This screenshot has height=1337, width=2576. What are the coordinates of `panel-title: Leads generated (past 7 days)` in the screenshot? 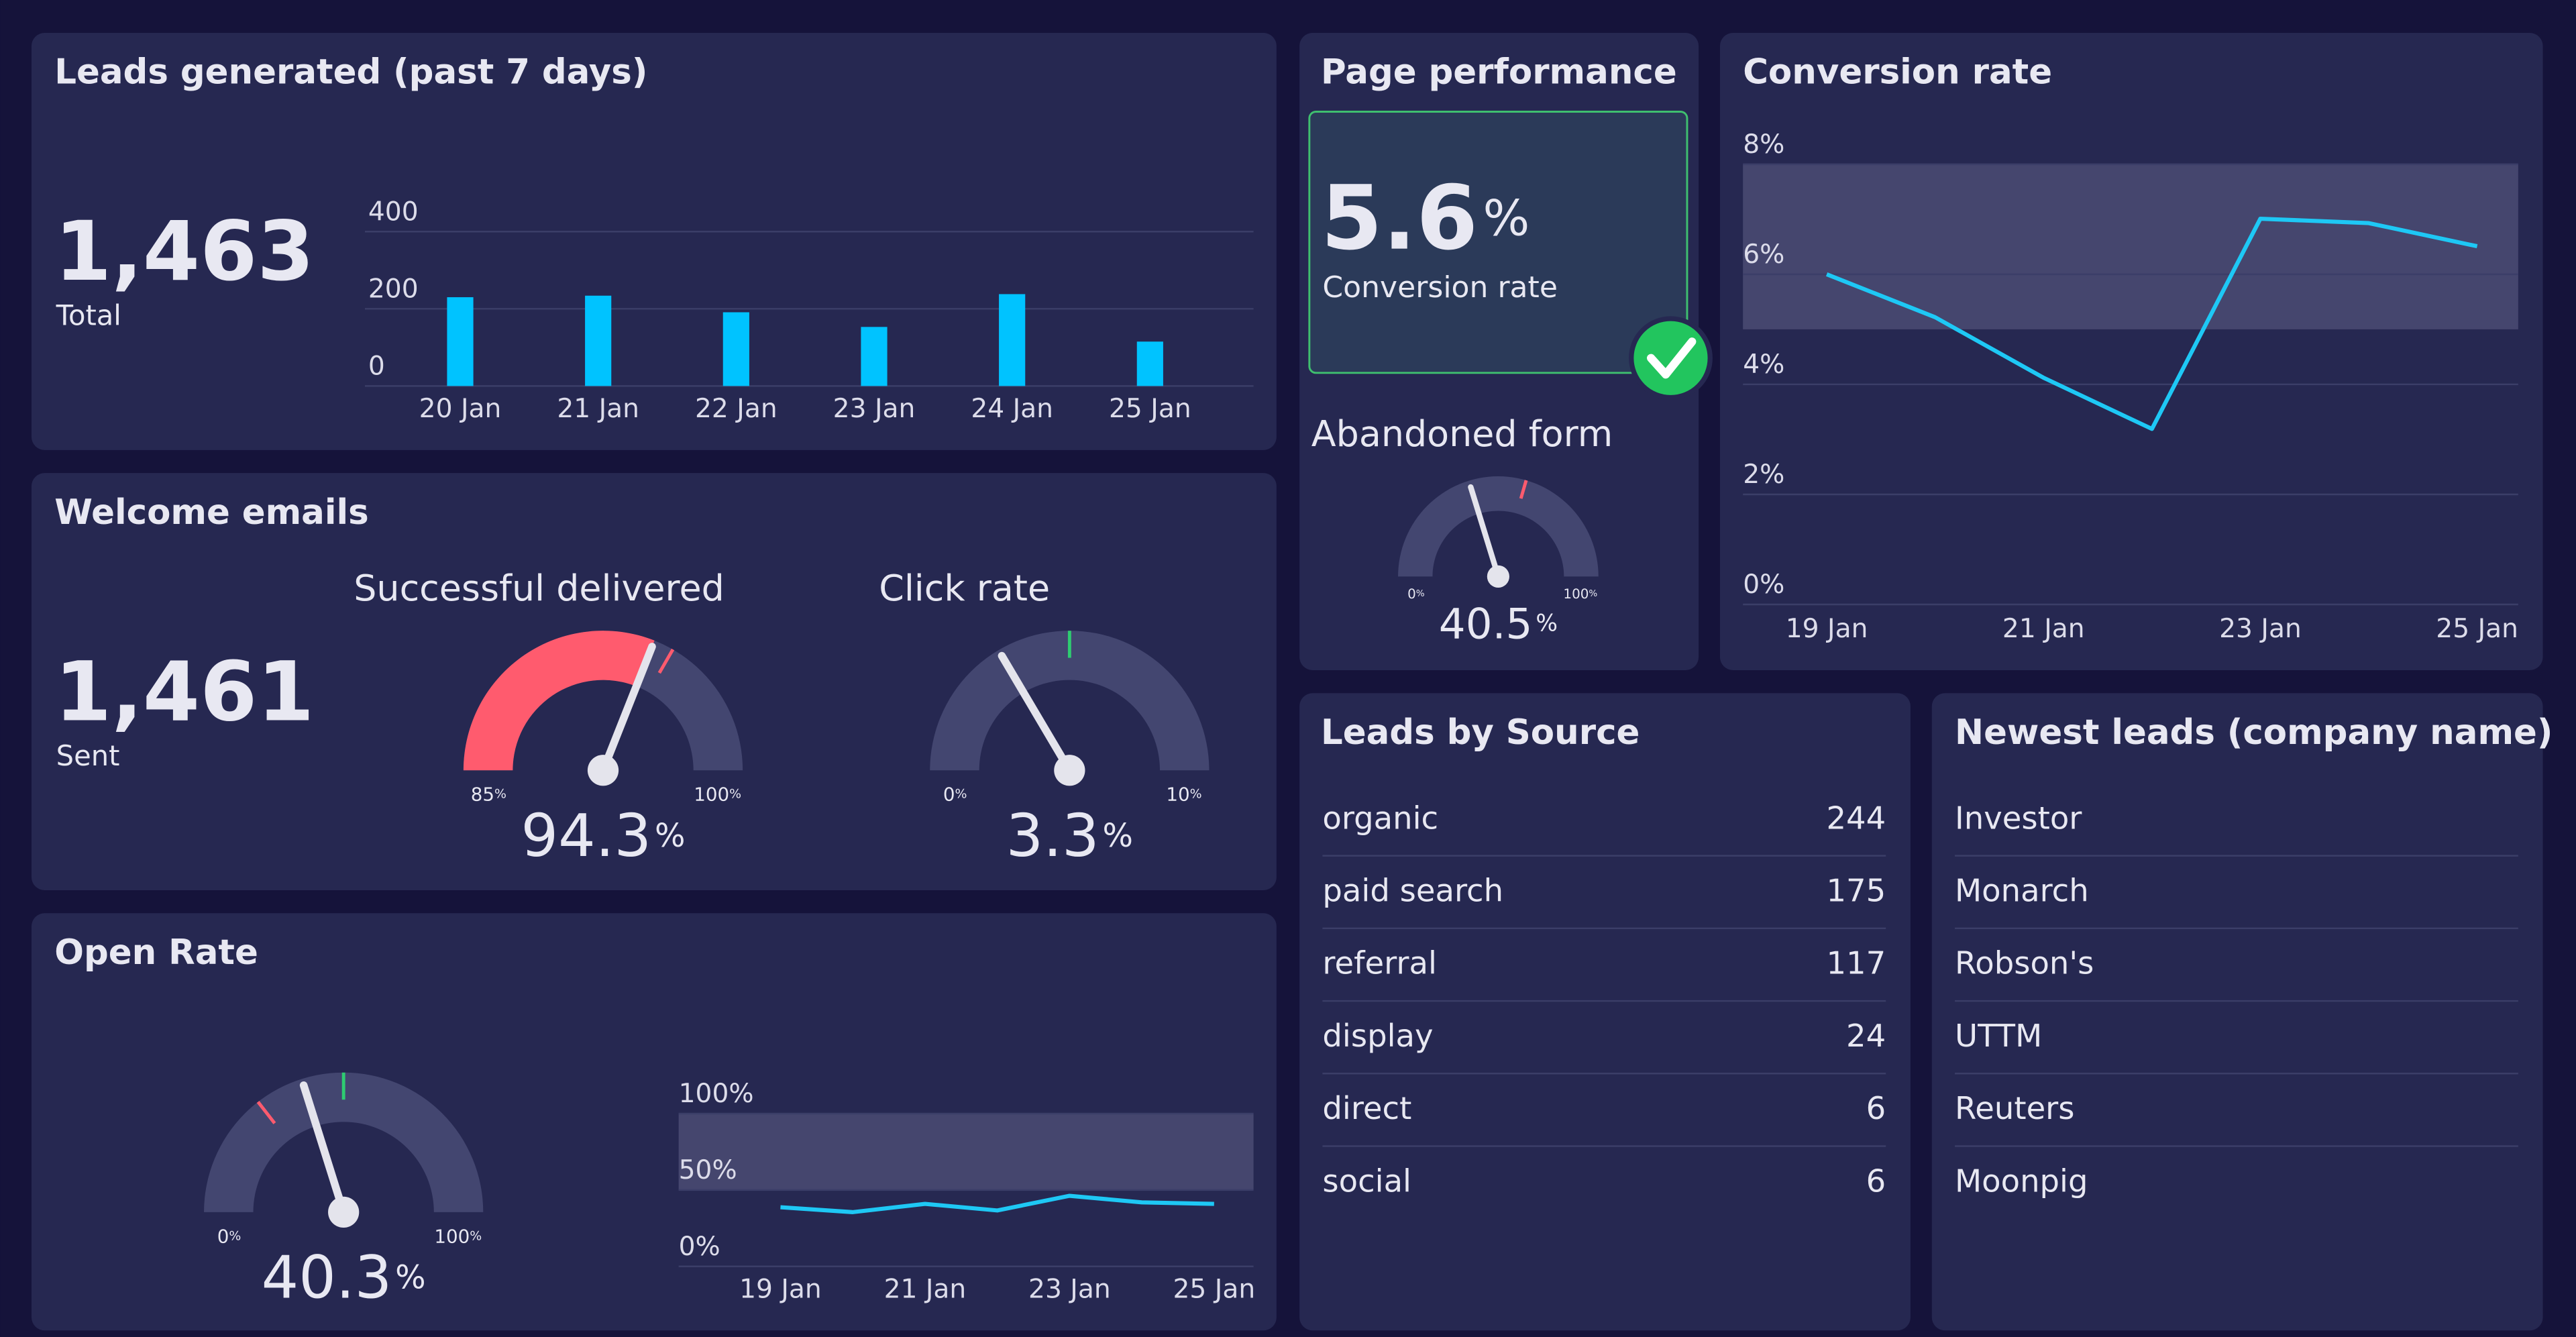 It's located at (350, 72).